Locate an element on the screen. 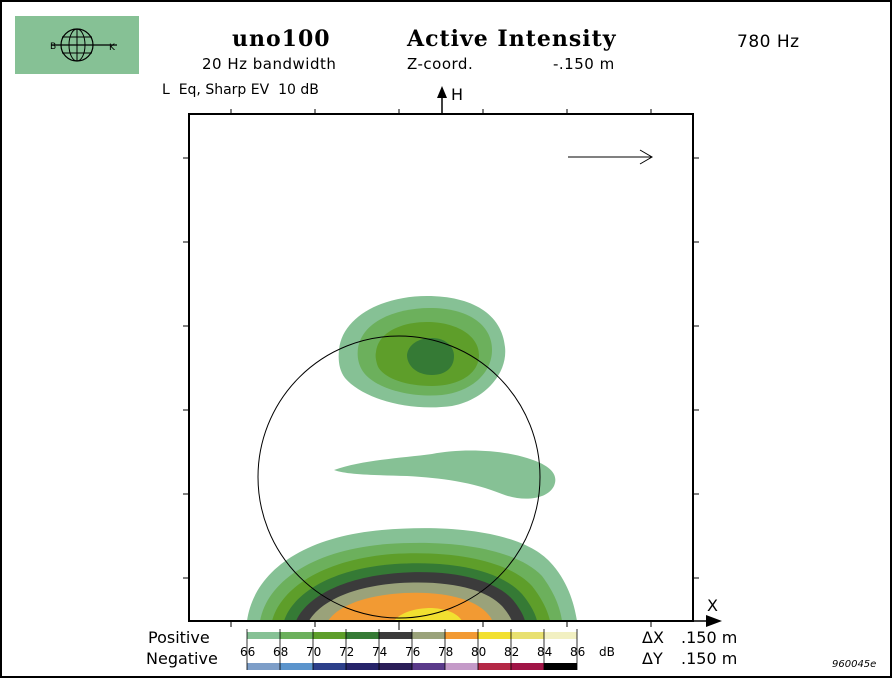  contour-66-middle is located at coordinates (445, 474).